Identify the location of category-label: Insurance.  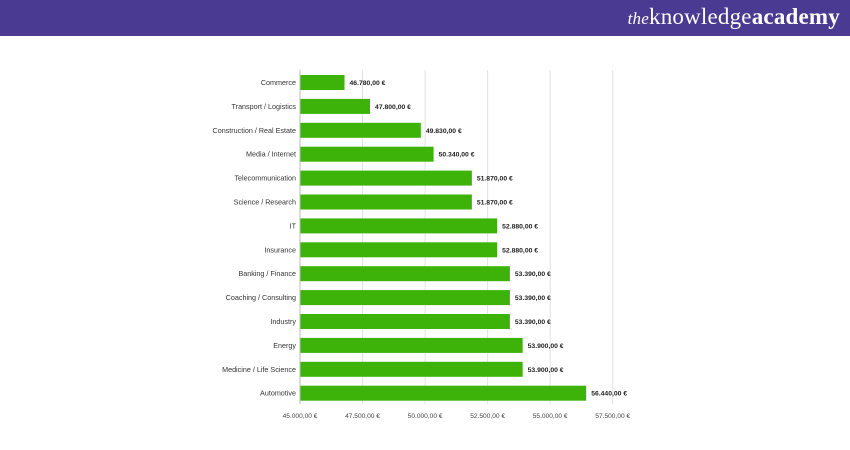
(280, 249).